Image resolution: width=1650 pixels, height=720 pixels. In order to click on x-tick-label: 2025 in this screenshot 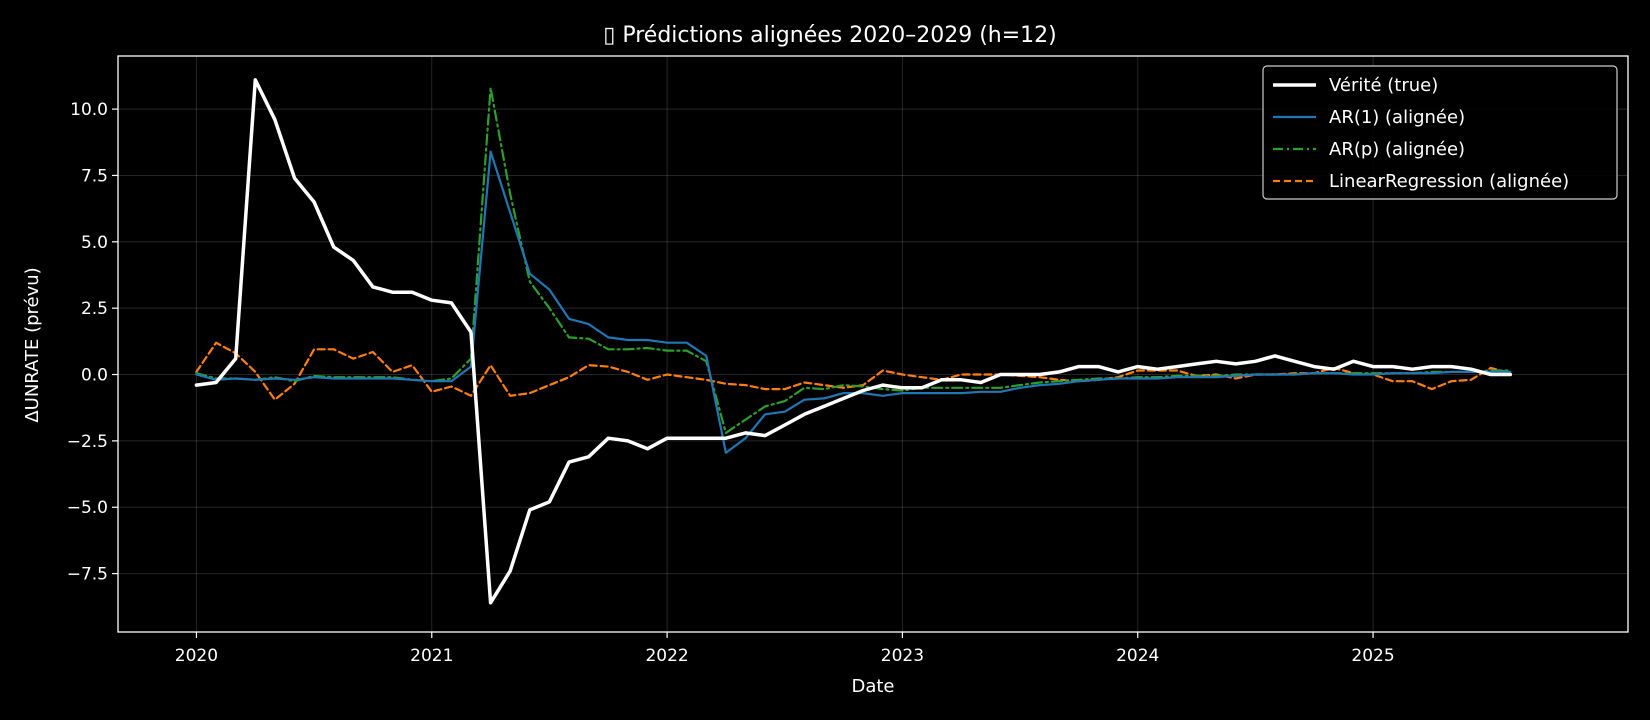, I will do `click(1372, 656)`.